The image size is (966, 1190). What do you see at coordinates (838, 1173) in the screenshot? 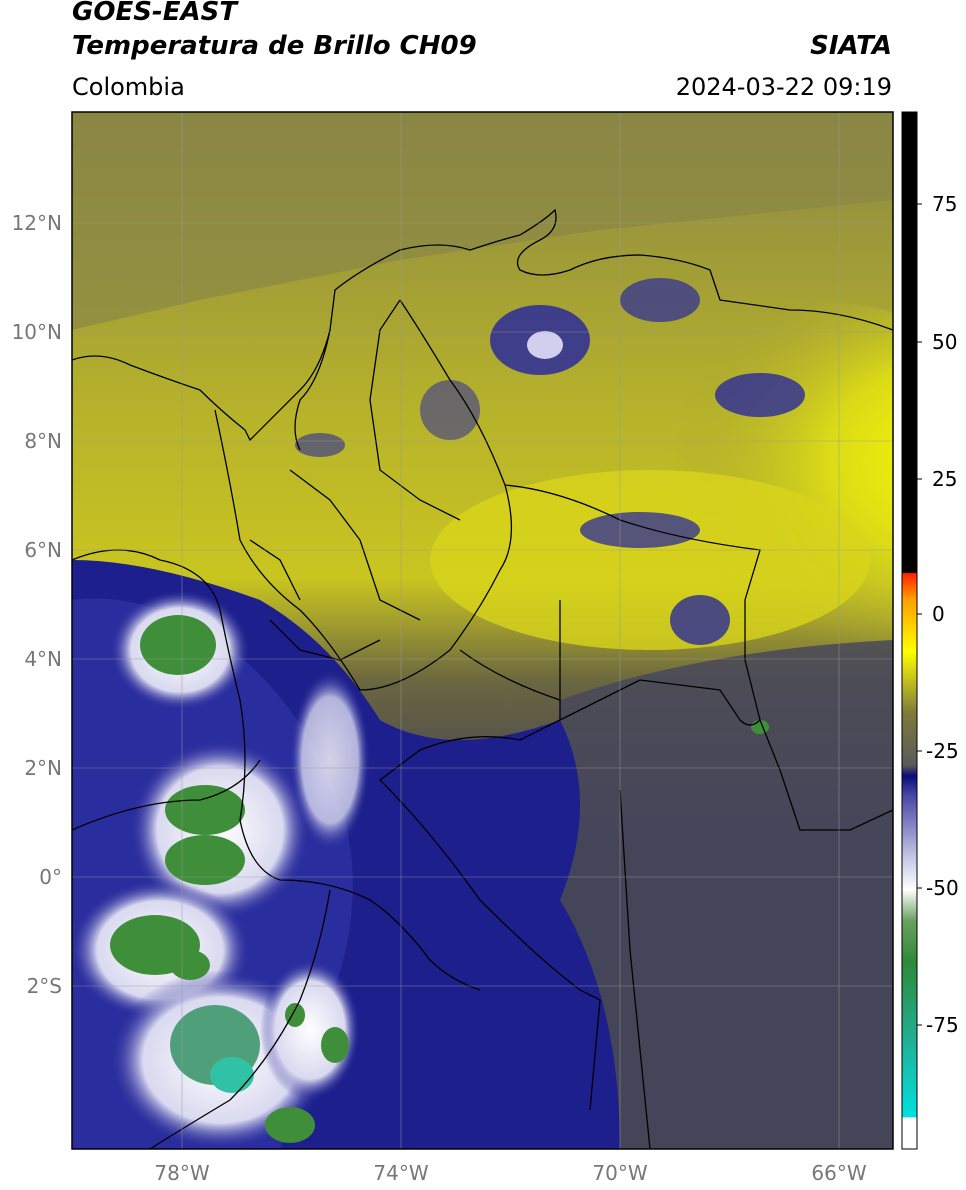
I see `lon-label: 66°W` at bounding box center [838, 1173].